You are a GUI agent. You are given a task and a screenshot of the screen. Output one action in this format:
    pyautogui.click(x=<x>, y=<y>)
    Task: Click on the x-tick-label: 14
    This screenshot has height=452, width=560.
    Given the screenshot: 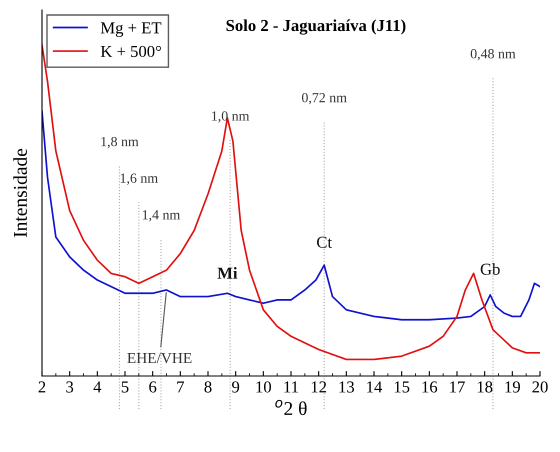 What is the action you would take?
    pyautogui.click(x=374, y=386)
    